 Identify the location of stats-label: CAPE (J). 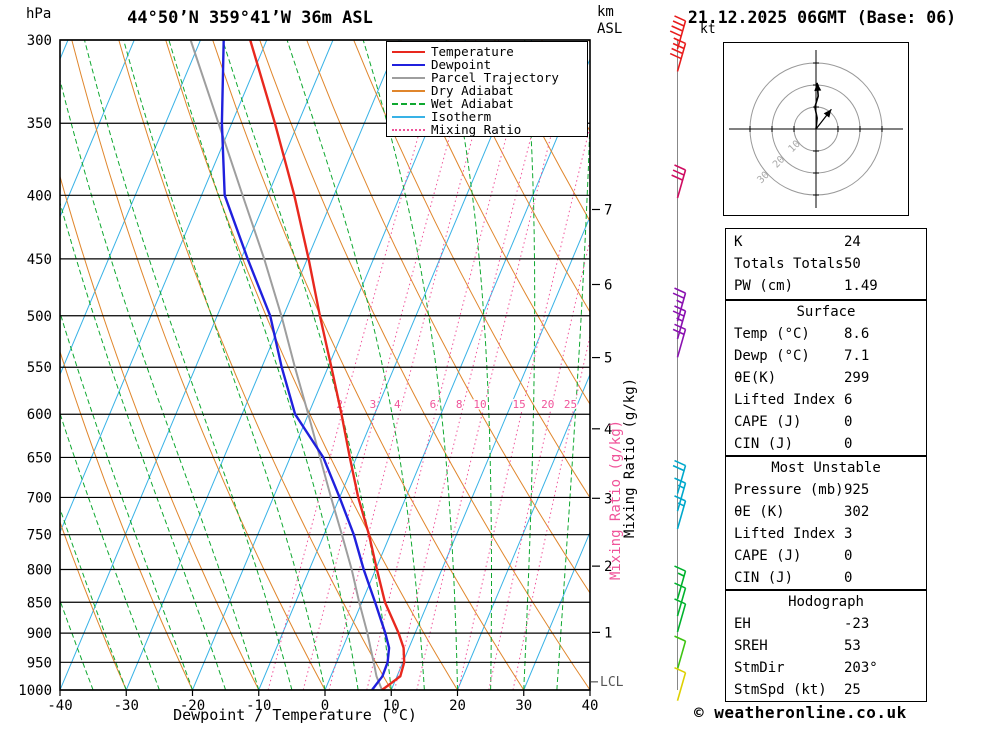
(768, 556).